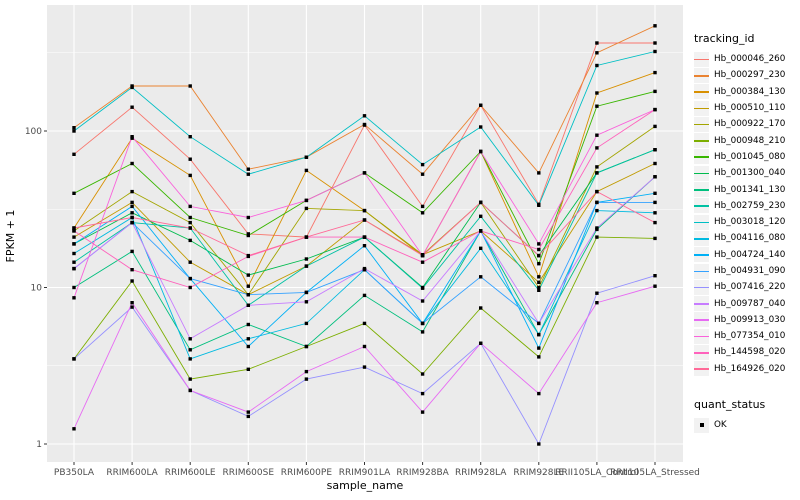 The image size is (800, 500). What do you see at coordinates (750, 91) in the screenshot?
I see `legend-item-label: Hb_000384_130` at bounding box center [750, 91].